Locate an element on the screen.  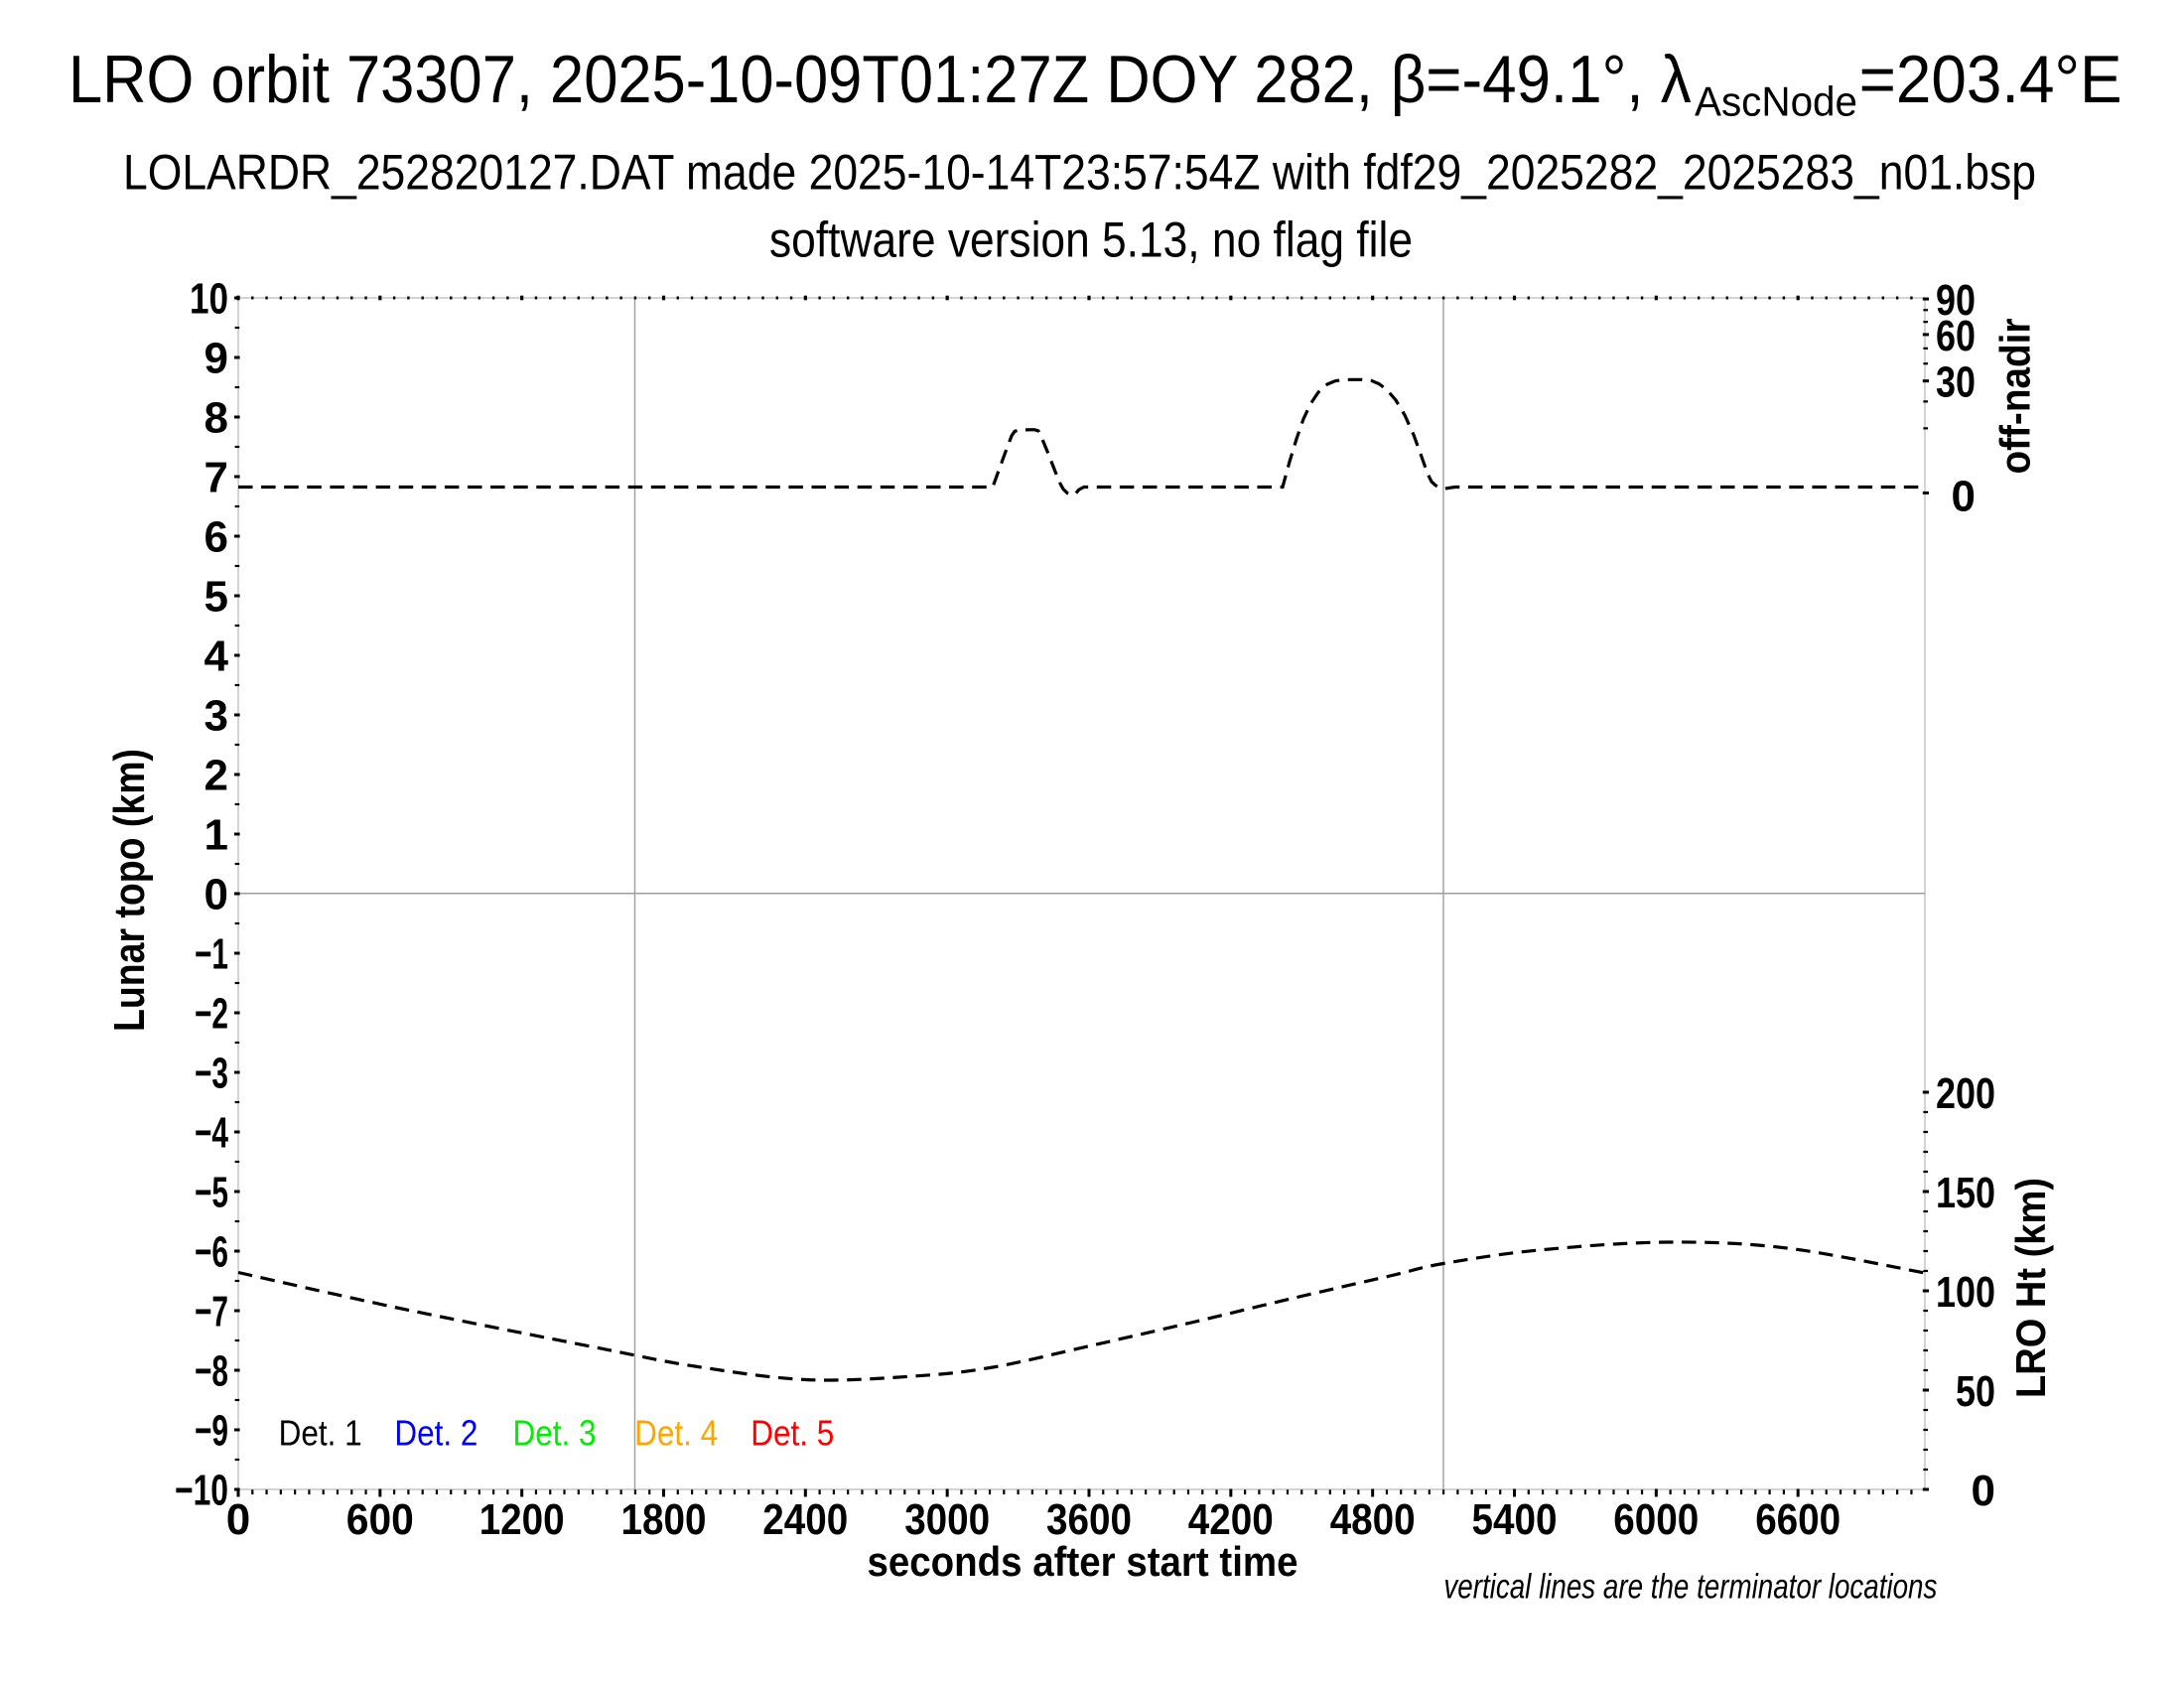
svg-text: 3 is located at coordinates (216, 716).